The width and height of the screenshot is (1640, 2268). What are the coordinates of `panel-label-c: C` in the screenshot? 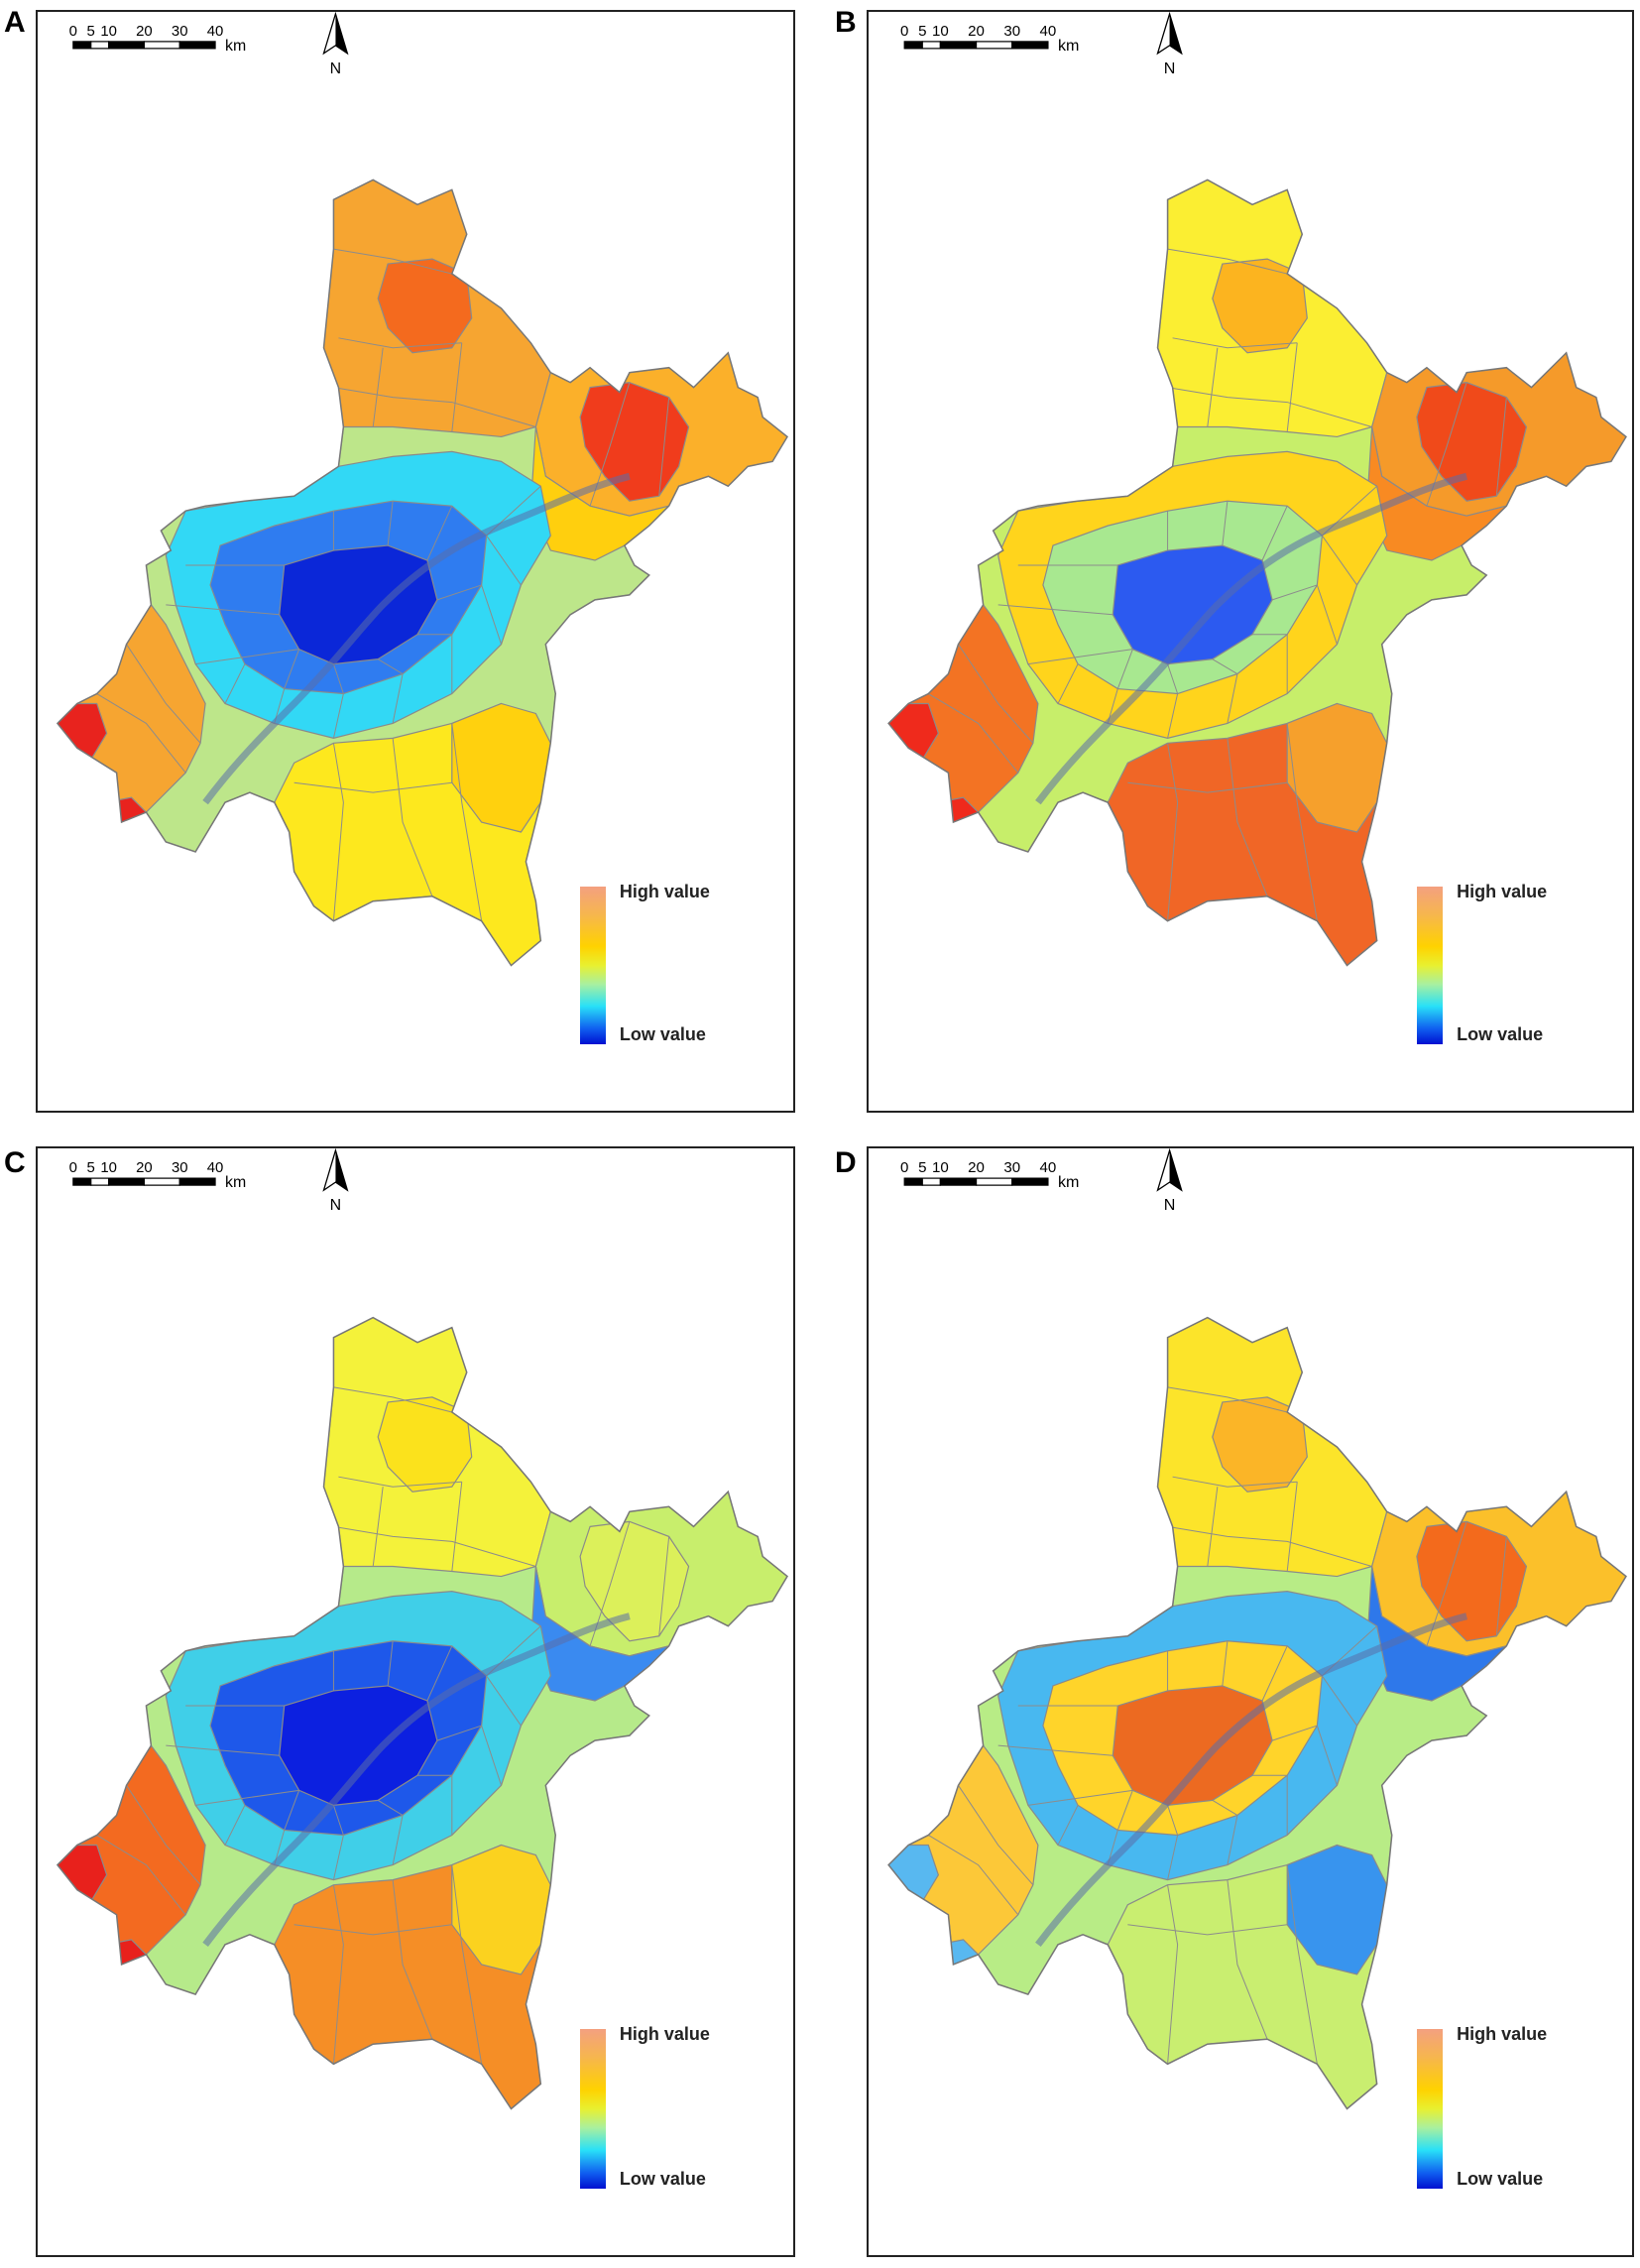 It's located at (15, 1162).